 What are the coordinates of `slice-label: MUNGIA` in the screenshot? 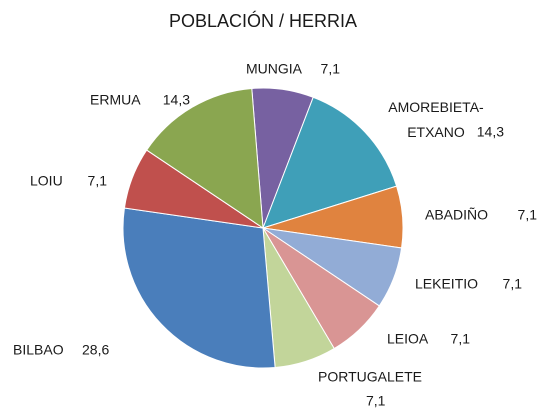 It's located at (274, 69).